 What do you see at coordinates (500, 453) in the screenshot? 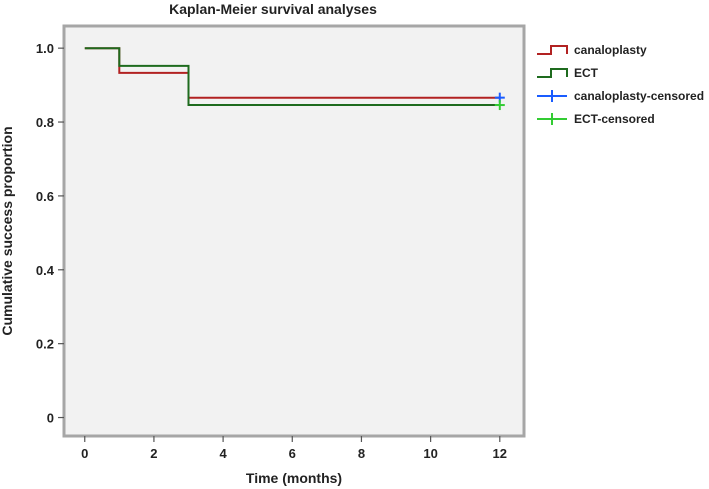
I see `x-tick-label: 12` at bounding box center [500, 453].